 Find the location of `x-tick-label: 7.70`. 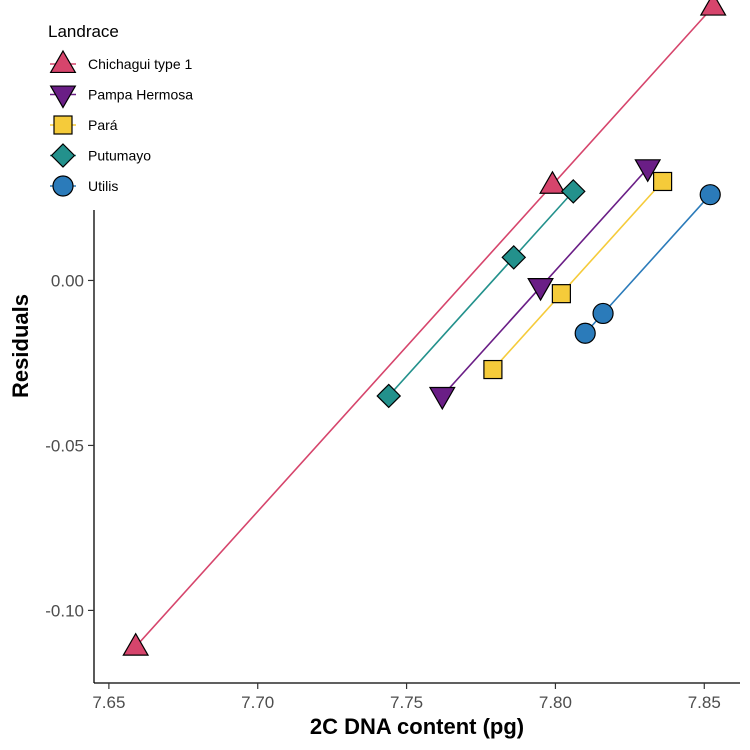

x-tick-label: 7.70 is located at coordinates (257, 702).